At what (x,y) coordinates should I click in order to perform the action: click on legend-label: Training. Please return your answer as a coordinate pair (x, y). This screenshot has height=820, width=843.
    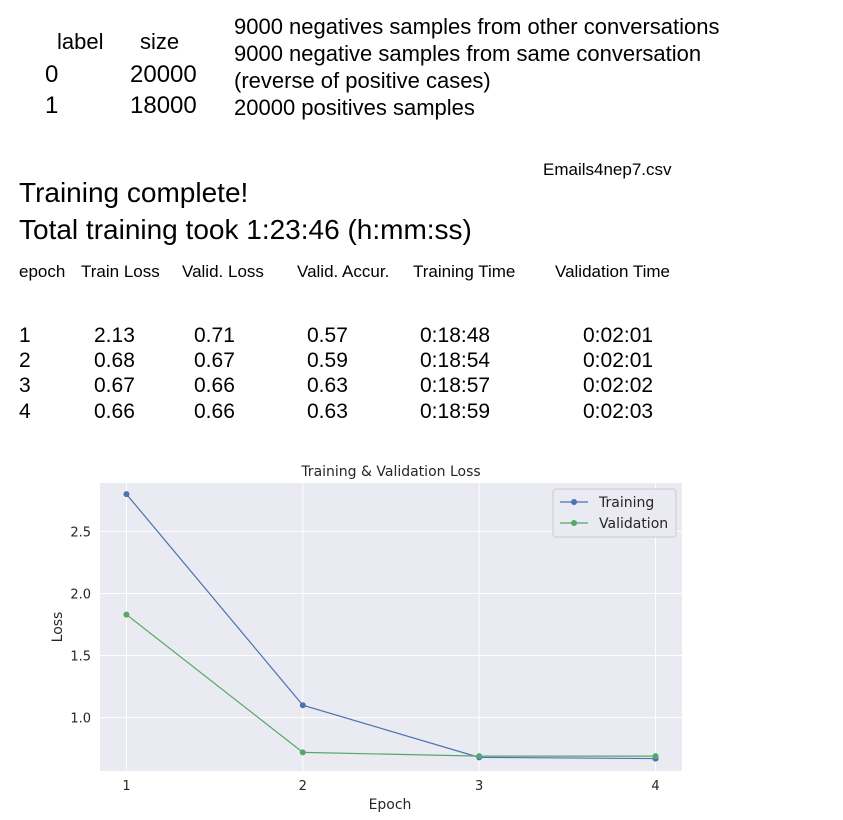
    Looking at the image, I should click on (626, 503).